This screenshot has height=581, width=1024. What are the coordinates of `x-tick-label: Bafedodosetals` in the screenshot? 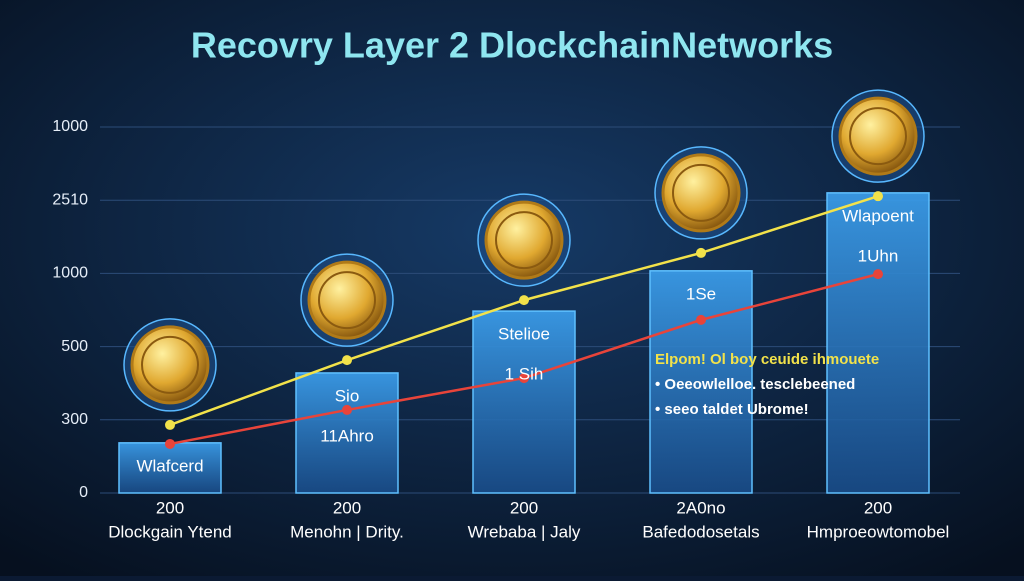 It's located at (700, 531).